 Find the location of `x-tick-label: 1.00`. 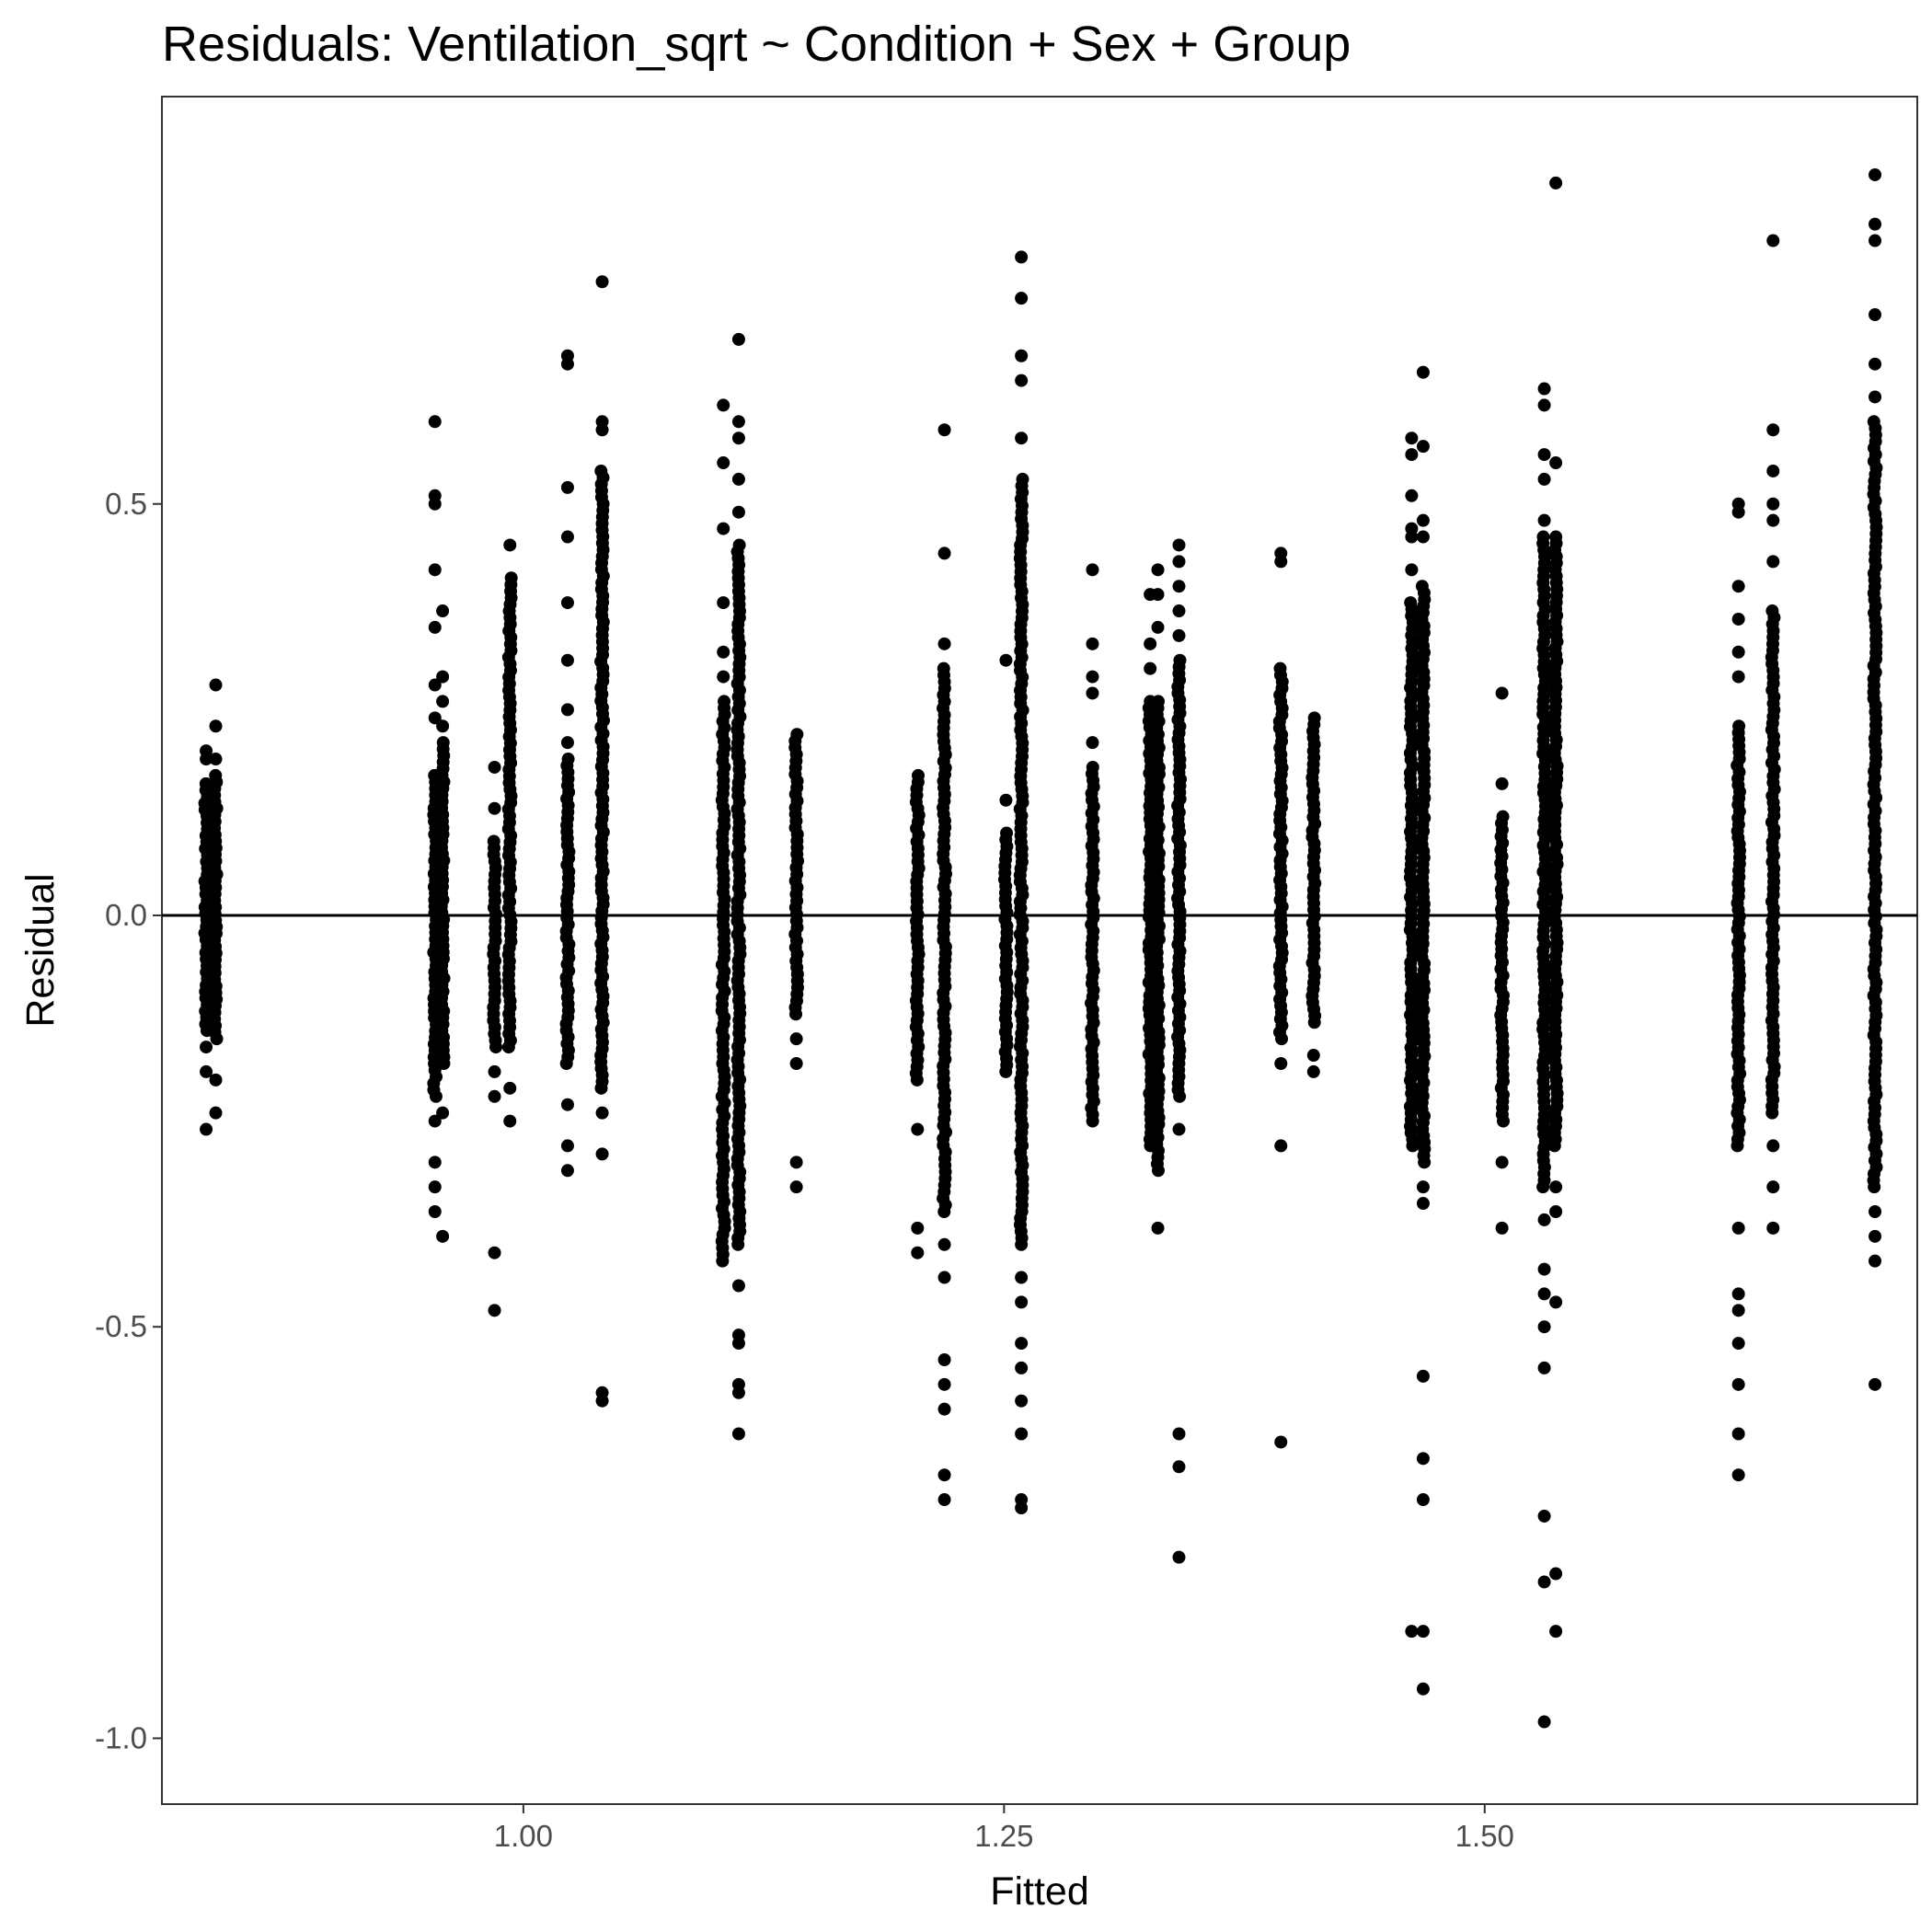

x-tick-label: 1.00 is located at coordinates (523, 1836).